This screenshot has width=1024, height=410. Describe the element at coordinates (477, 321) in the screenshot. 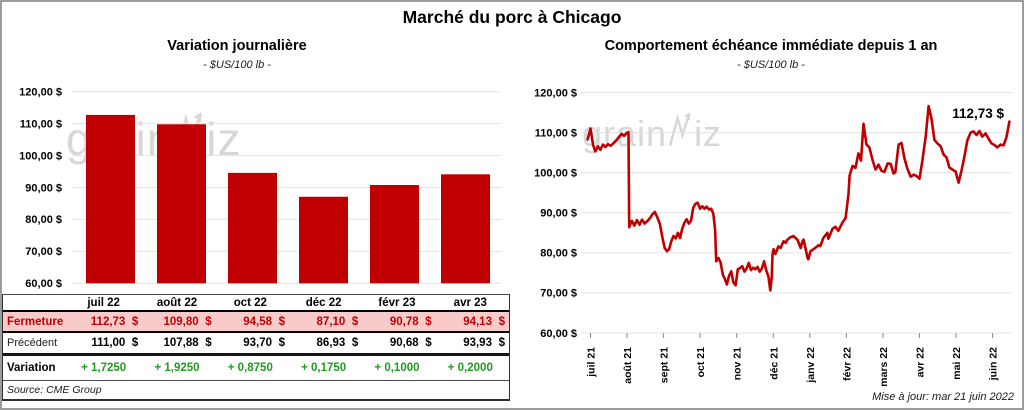

I see `value: 94,13` at that location.